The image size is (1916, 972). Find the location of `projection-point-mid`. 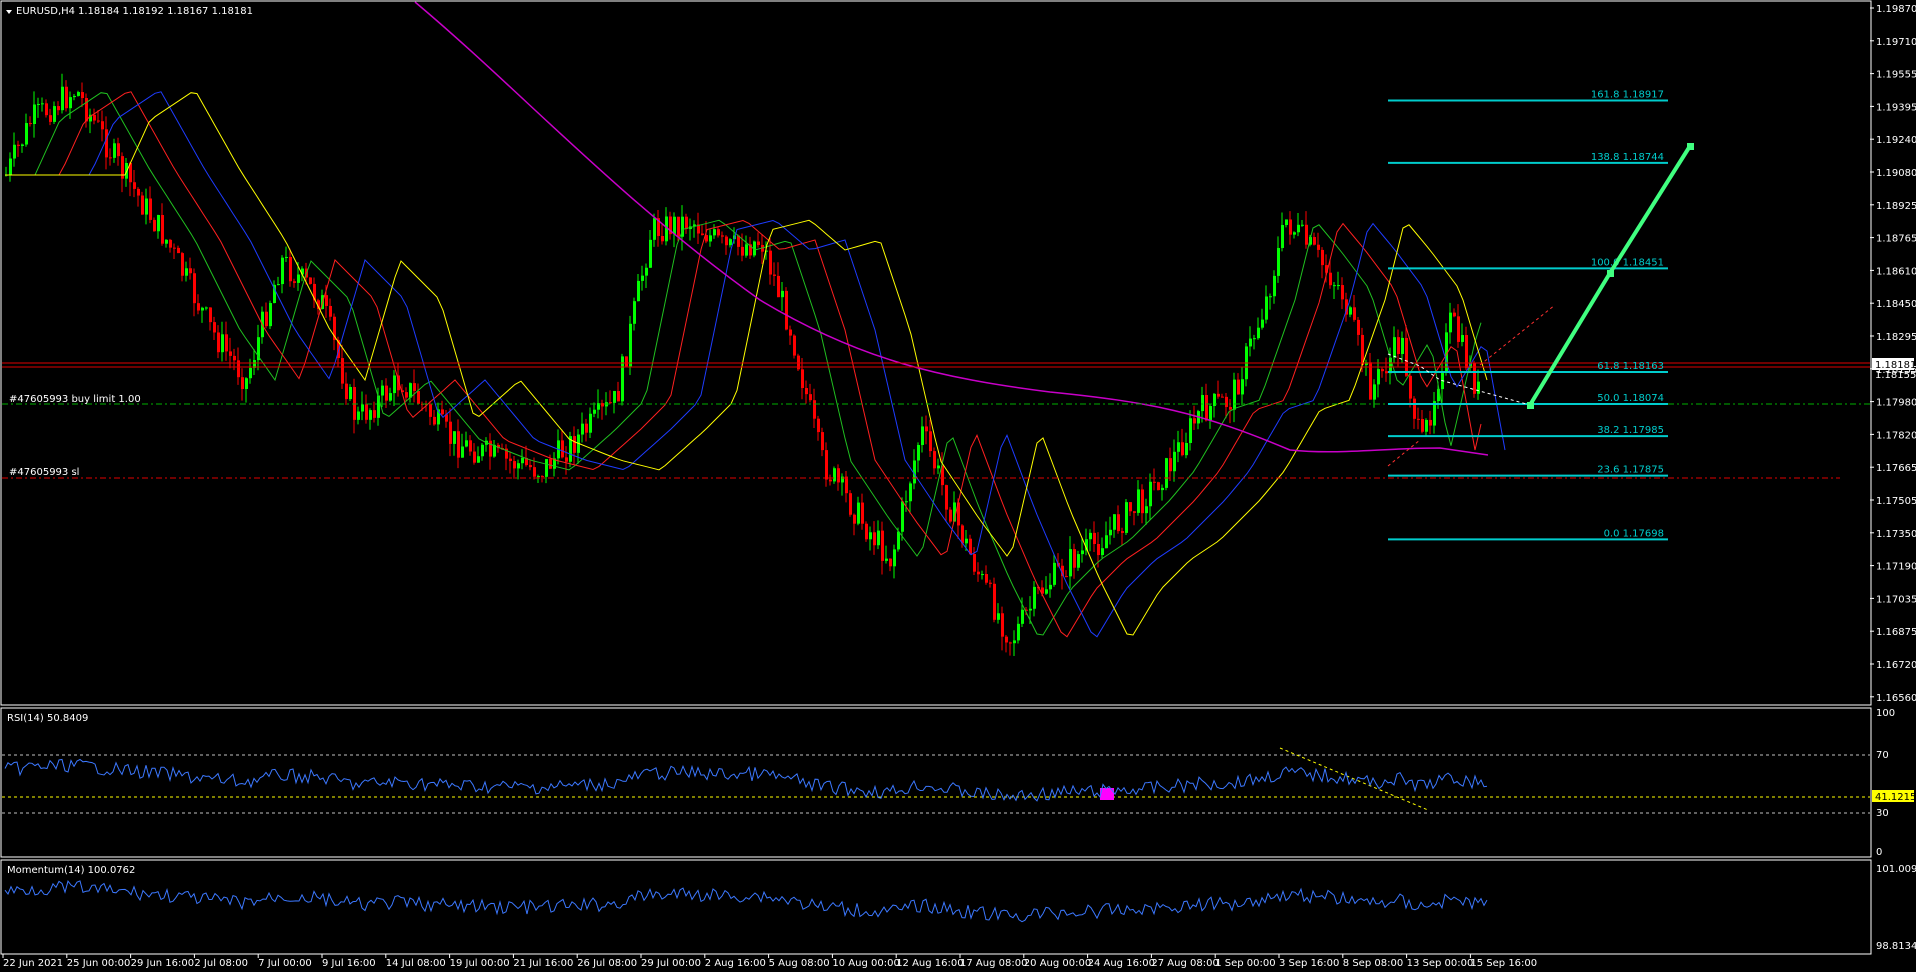

projection-point-mid is located at coordinates (1610, 273).